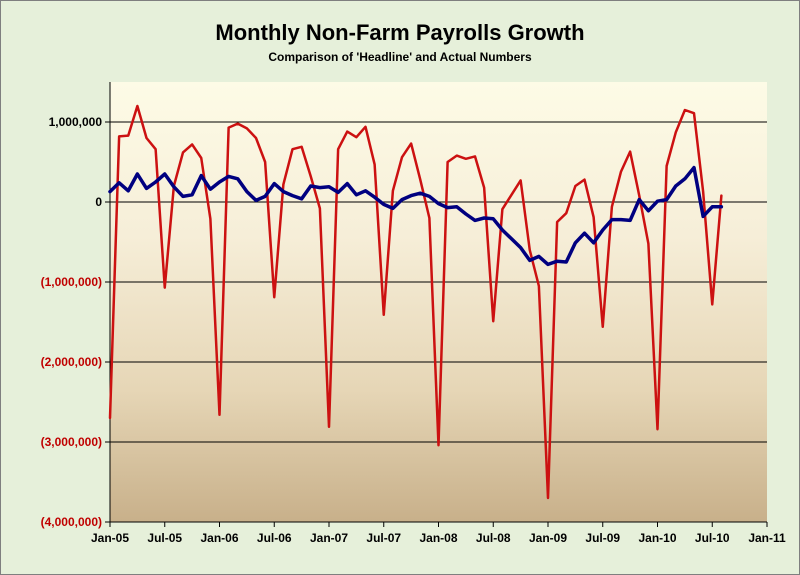 This screenshot has height=575, width=800. What do you see at coordinates (657, 538) in the screenshot?
I see `x-tick-label: Jan-10` at bounding box center [657, 538].